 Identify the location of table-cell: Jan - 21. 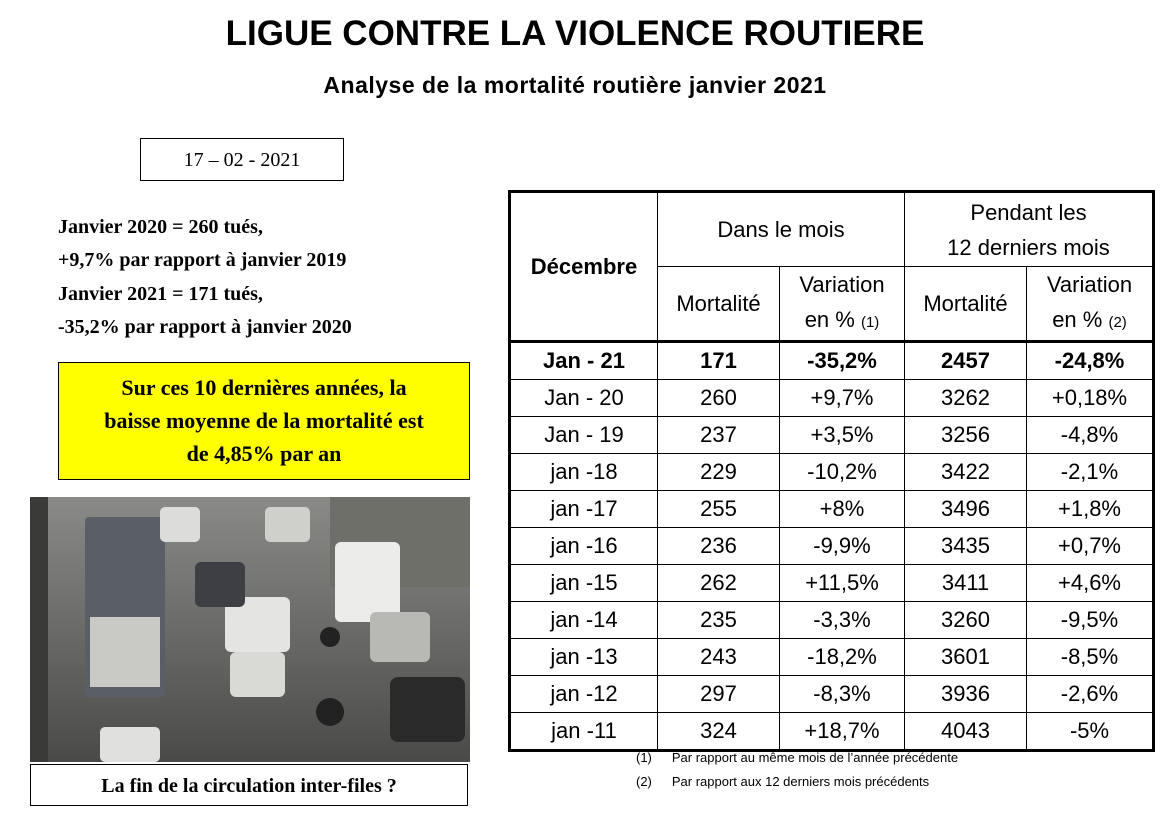
(583, 360).